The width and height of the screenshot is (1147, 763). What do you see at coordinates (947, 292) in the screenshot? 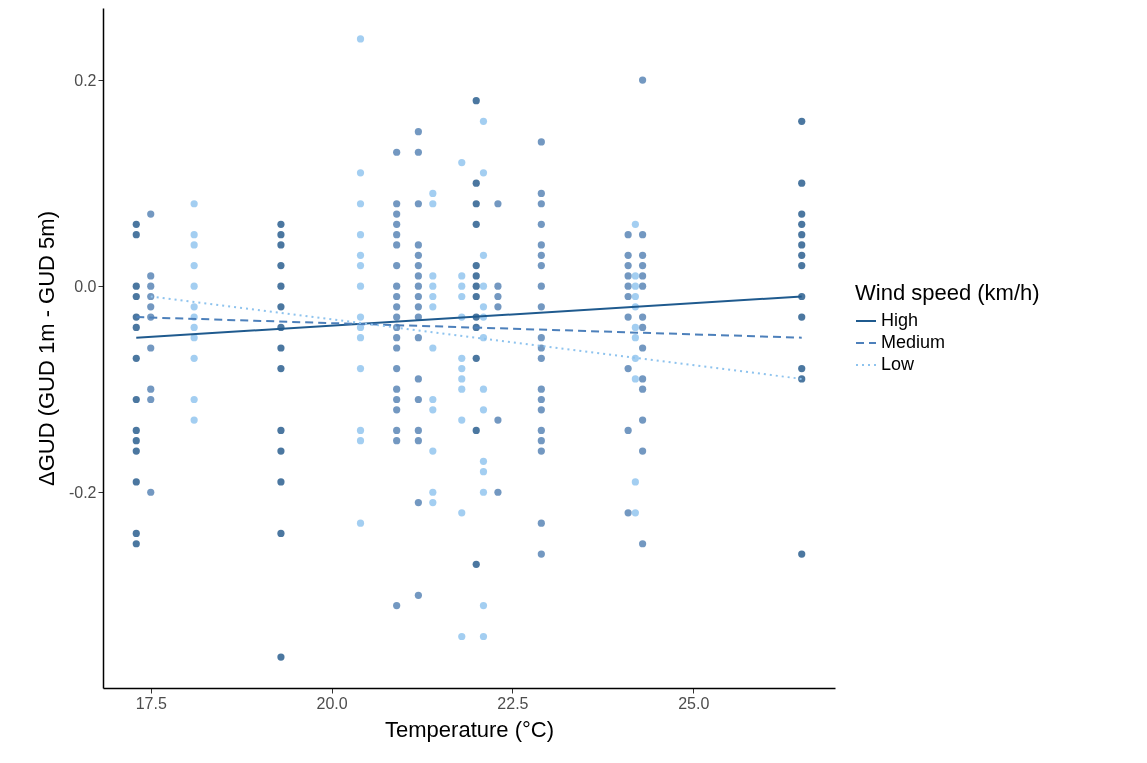
I see `legend-title: Wind speed (km/h)` at bounding box center [947, 292].